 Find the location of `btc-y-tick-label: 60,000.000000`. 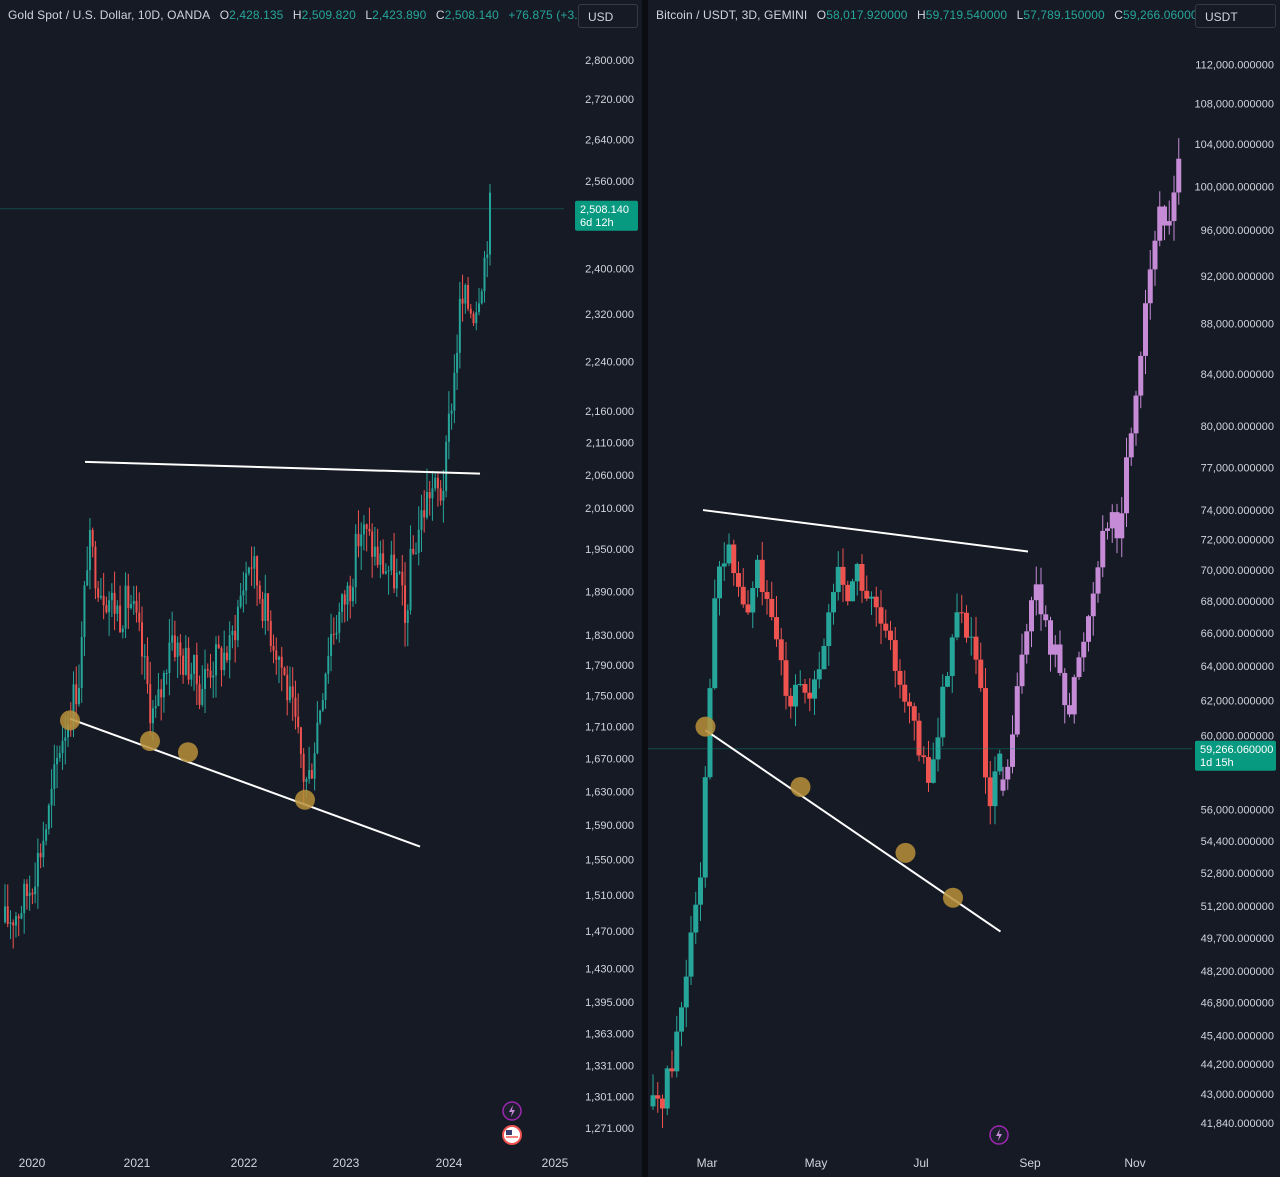

btc-y-tick-label: 60,000.000000 is located at coordinates (1237, 737).